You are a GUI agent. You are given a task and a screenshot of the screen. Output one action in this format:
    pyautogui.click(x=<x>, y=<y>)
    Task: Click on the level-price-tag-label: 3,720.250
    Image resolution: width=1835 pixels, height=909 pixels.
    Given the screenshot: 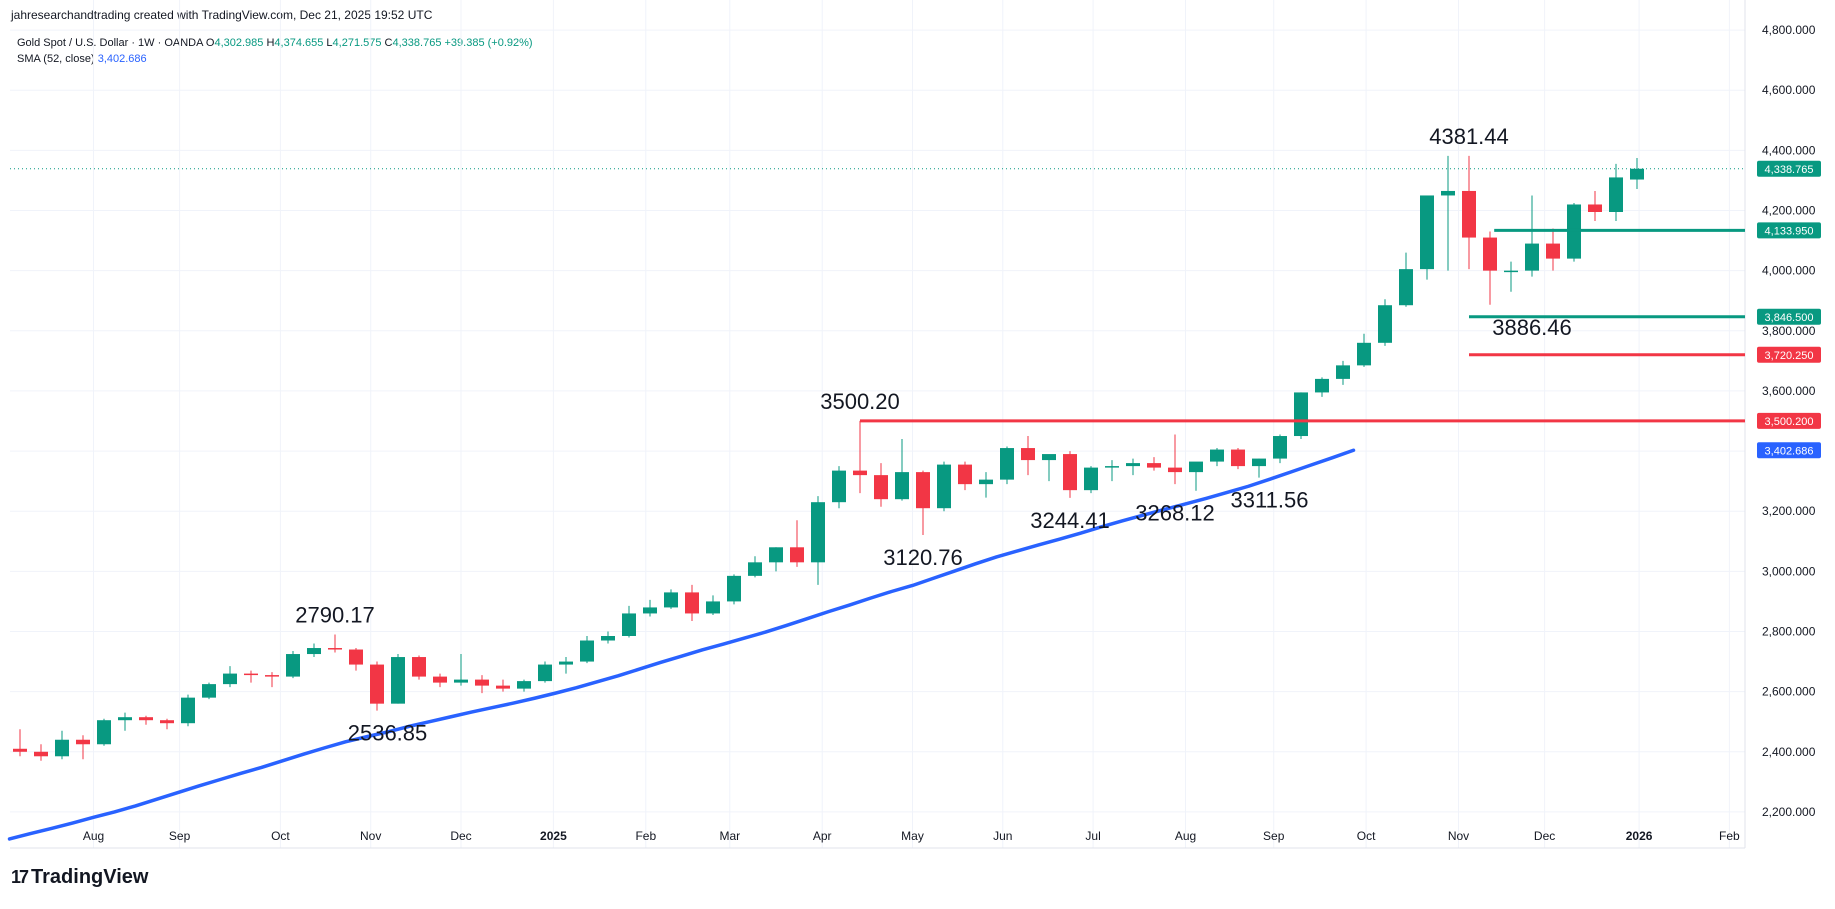 What is the action you would take?
    pyautogui.click(x=1789, y=356)
    